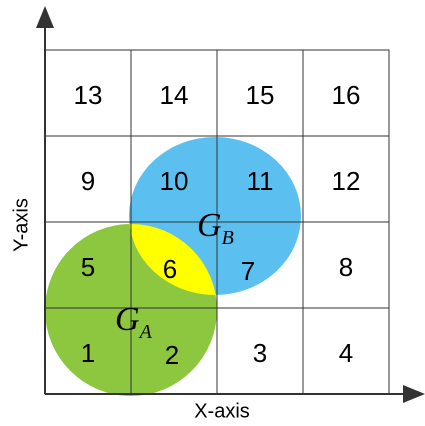  What do you see at coordinates (88, 267) in the screenshot?
I see `cell-number: 5` at bounding box center [88, 267].